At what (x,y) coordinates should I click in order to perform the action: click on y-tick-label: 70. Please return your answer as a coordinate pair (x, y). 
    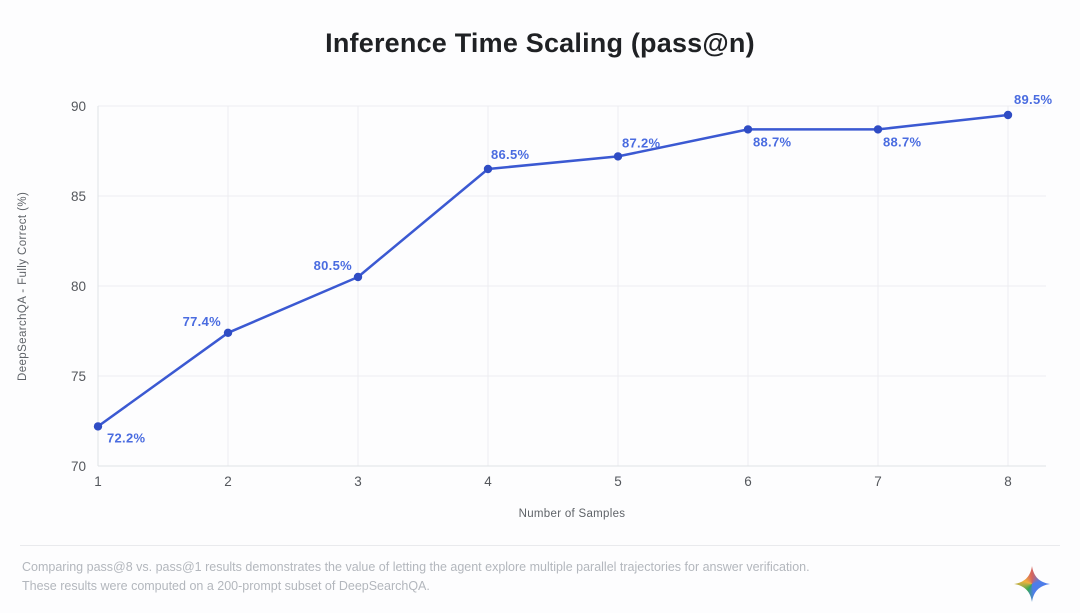
    Looking at the image, I should click on (78, 466).